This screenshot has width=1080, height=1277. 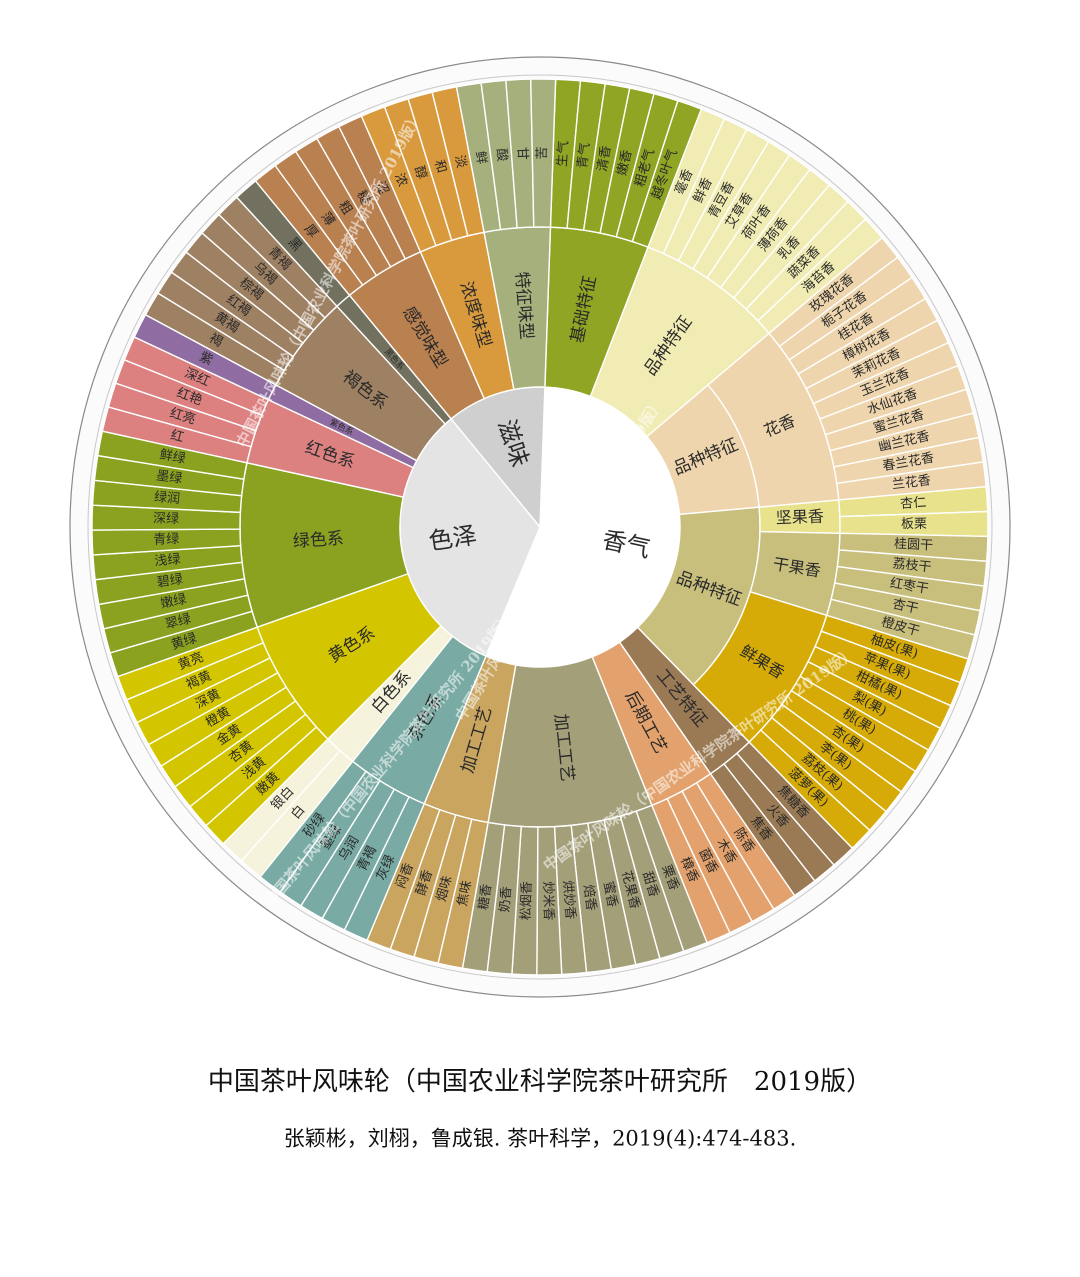 I want to click on subgroup-label: 坚果香, so click(x=799, y=517).